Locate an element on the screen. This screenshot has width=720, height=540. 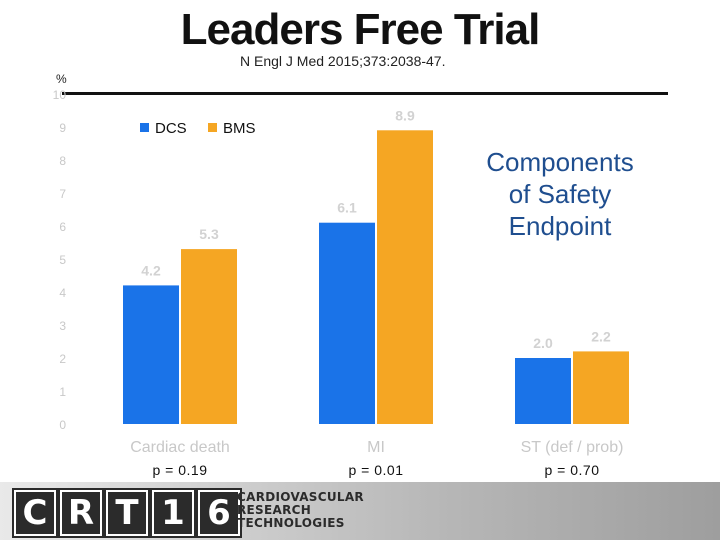
citation: N Engl J Med 2015;373:2038-47. is located at coordinates (343, 61).